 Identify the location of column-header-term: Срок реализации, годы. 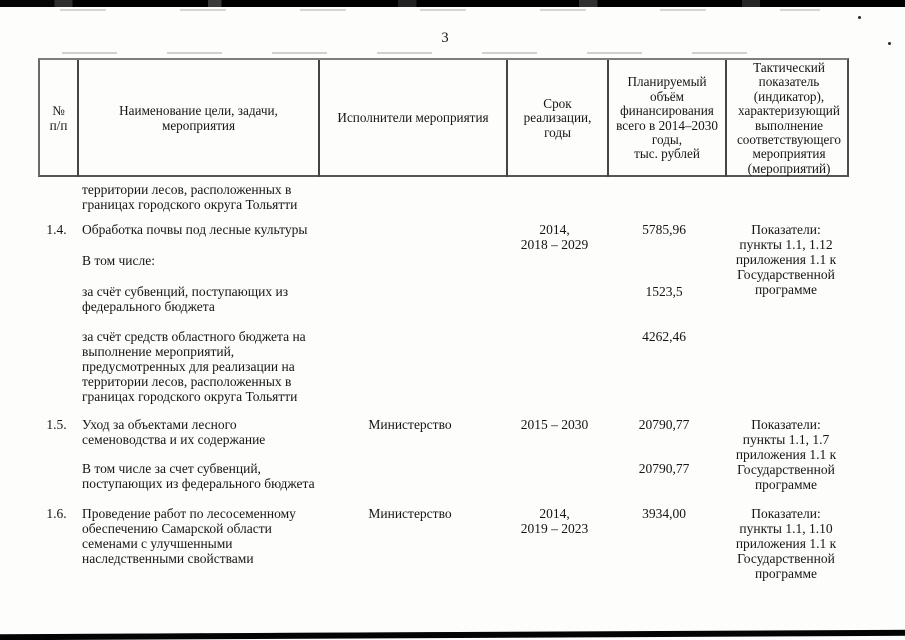
(556, 119).